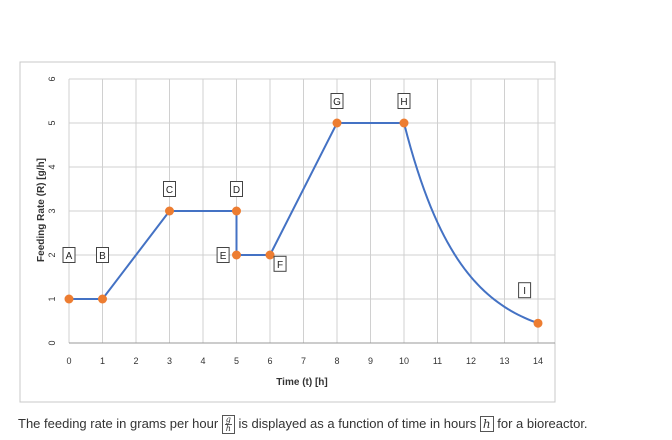 This screenshot has height=440, width=672. I want to click on point-label: C, so click(169, 189).